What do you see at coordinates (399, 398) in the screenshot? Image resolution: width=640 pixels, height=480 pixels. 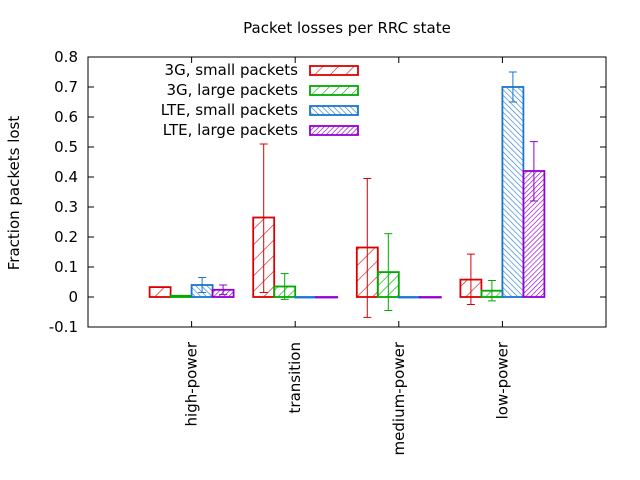 I see `category-label: medium-power` at bounding box center [399, 398].